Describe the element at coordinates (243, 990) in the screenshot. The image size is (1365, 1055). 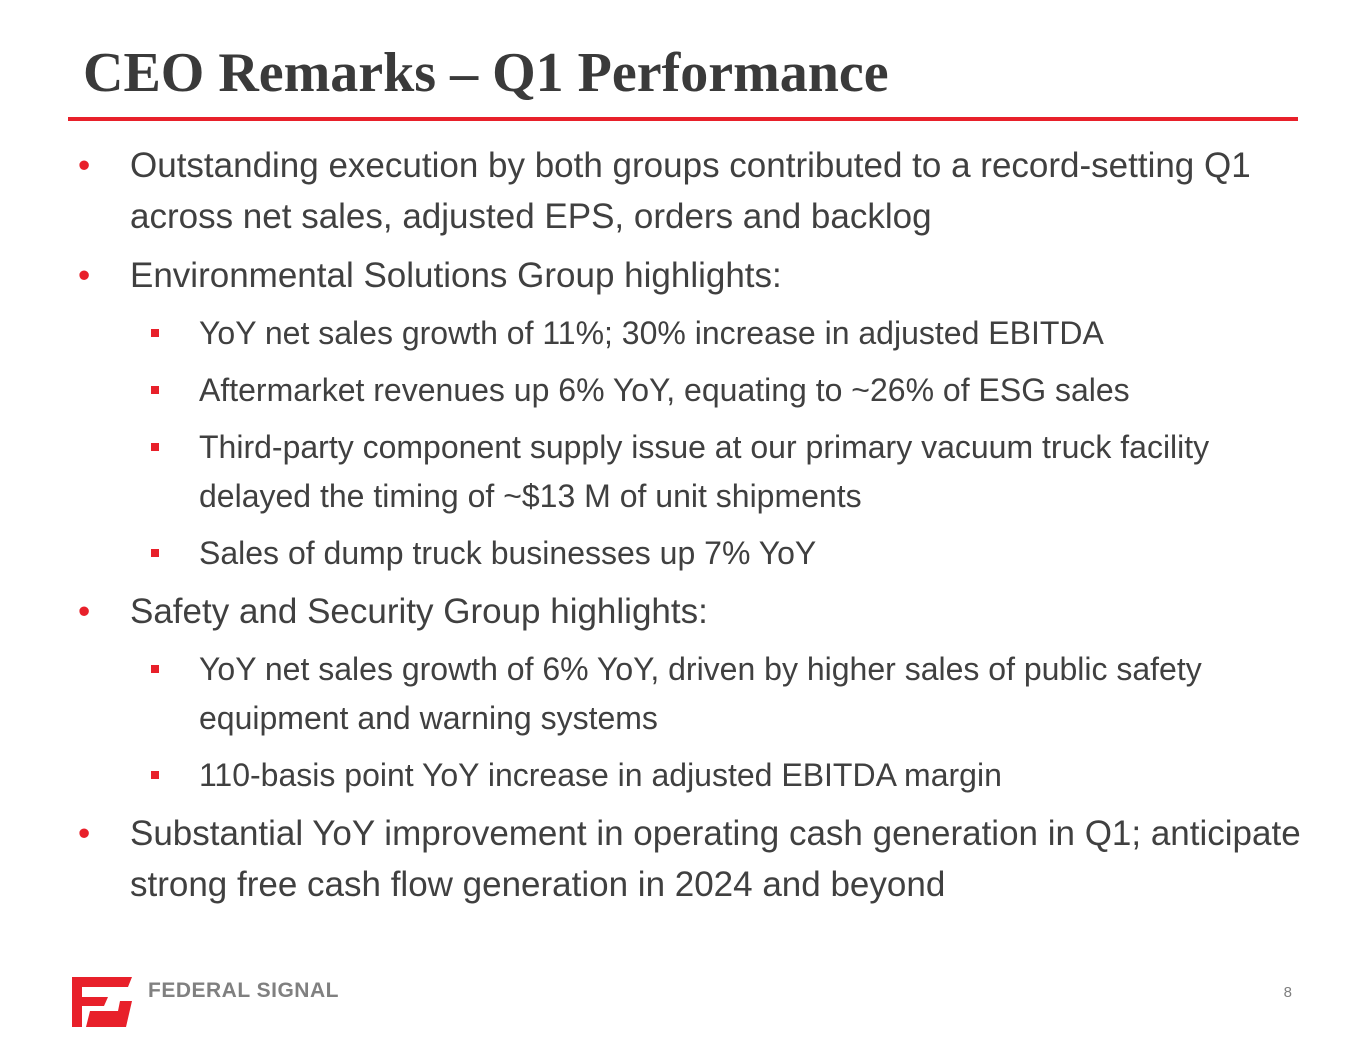
I see `logo-wordmark: FEDERAL SIGNAL` at that location.